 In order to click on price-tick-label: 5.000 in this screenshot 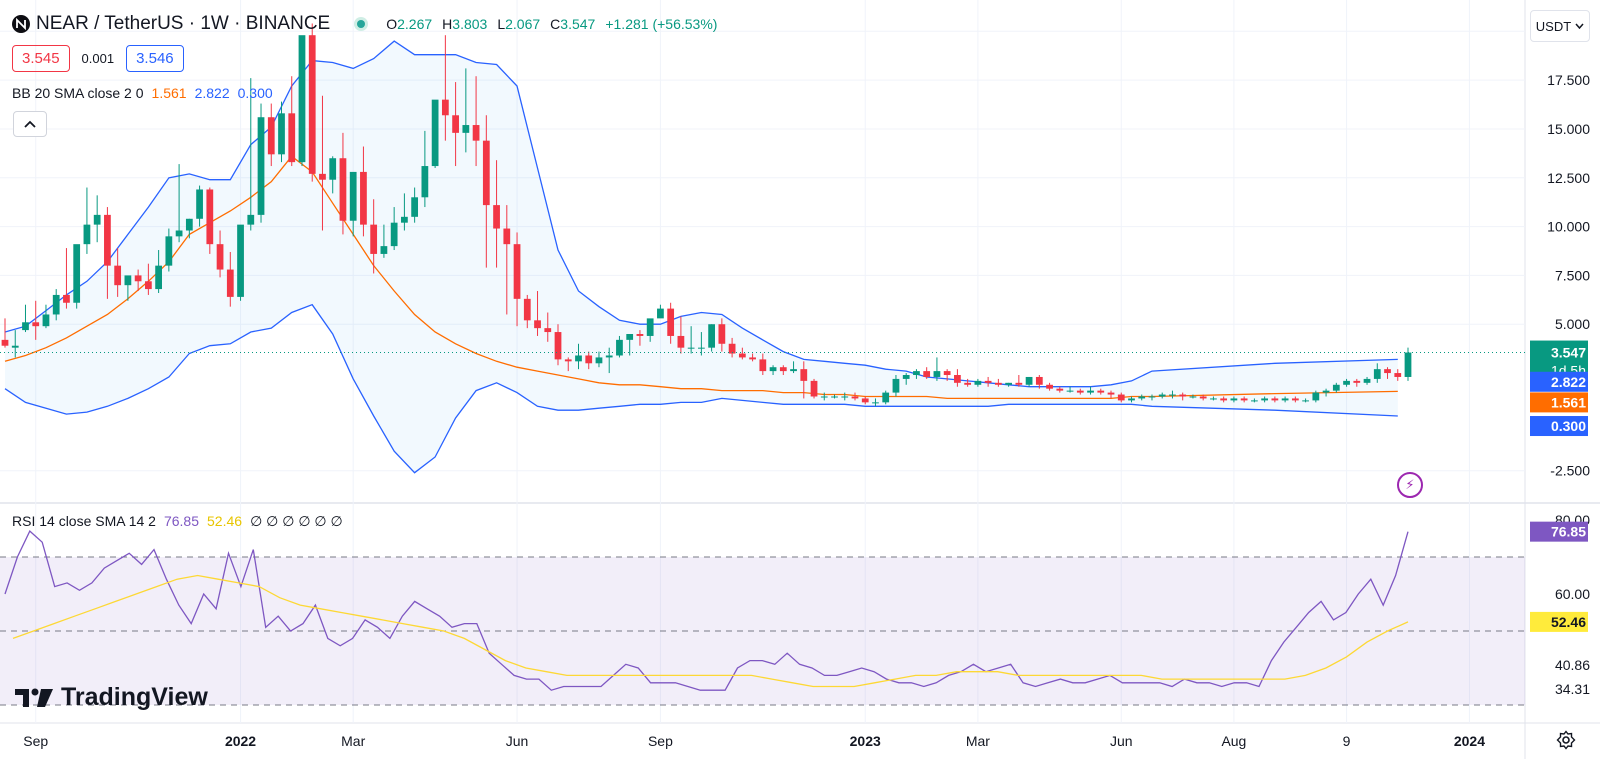, I will do `click(1572, 324)`.